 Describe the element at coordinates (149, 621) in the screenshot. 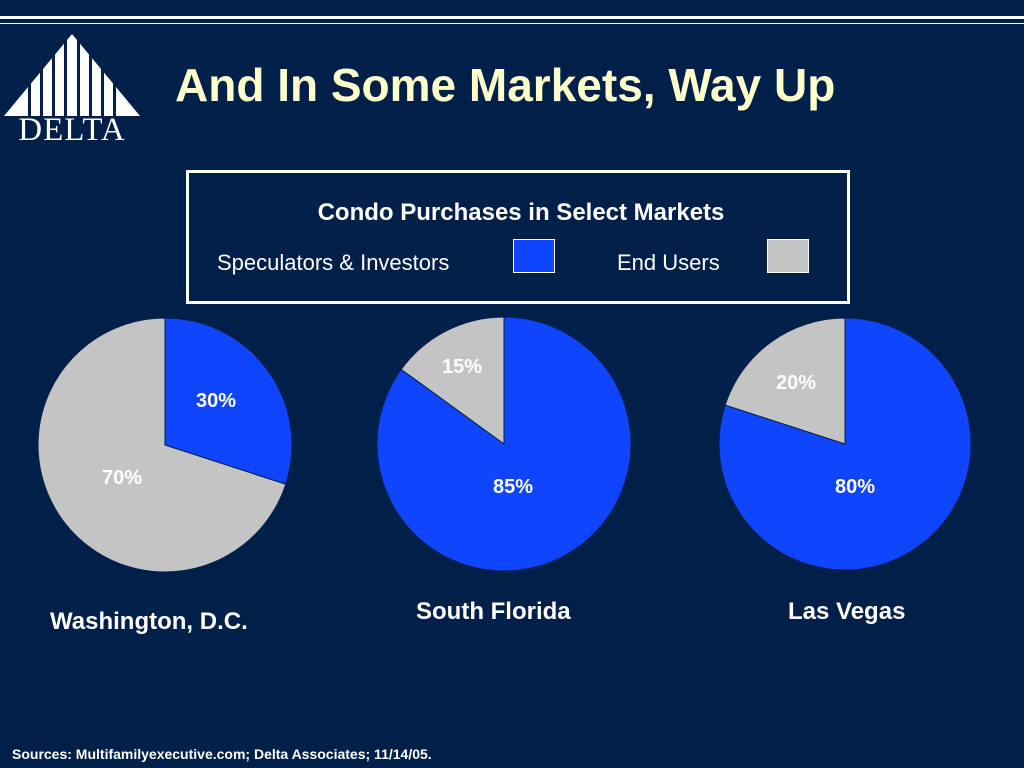

I see `pie-title-washington: Washington, D.C.` at that location.